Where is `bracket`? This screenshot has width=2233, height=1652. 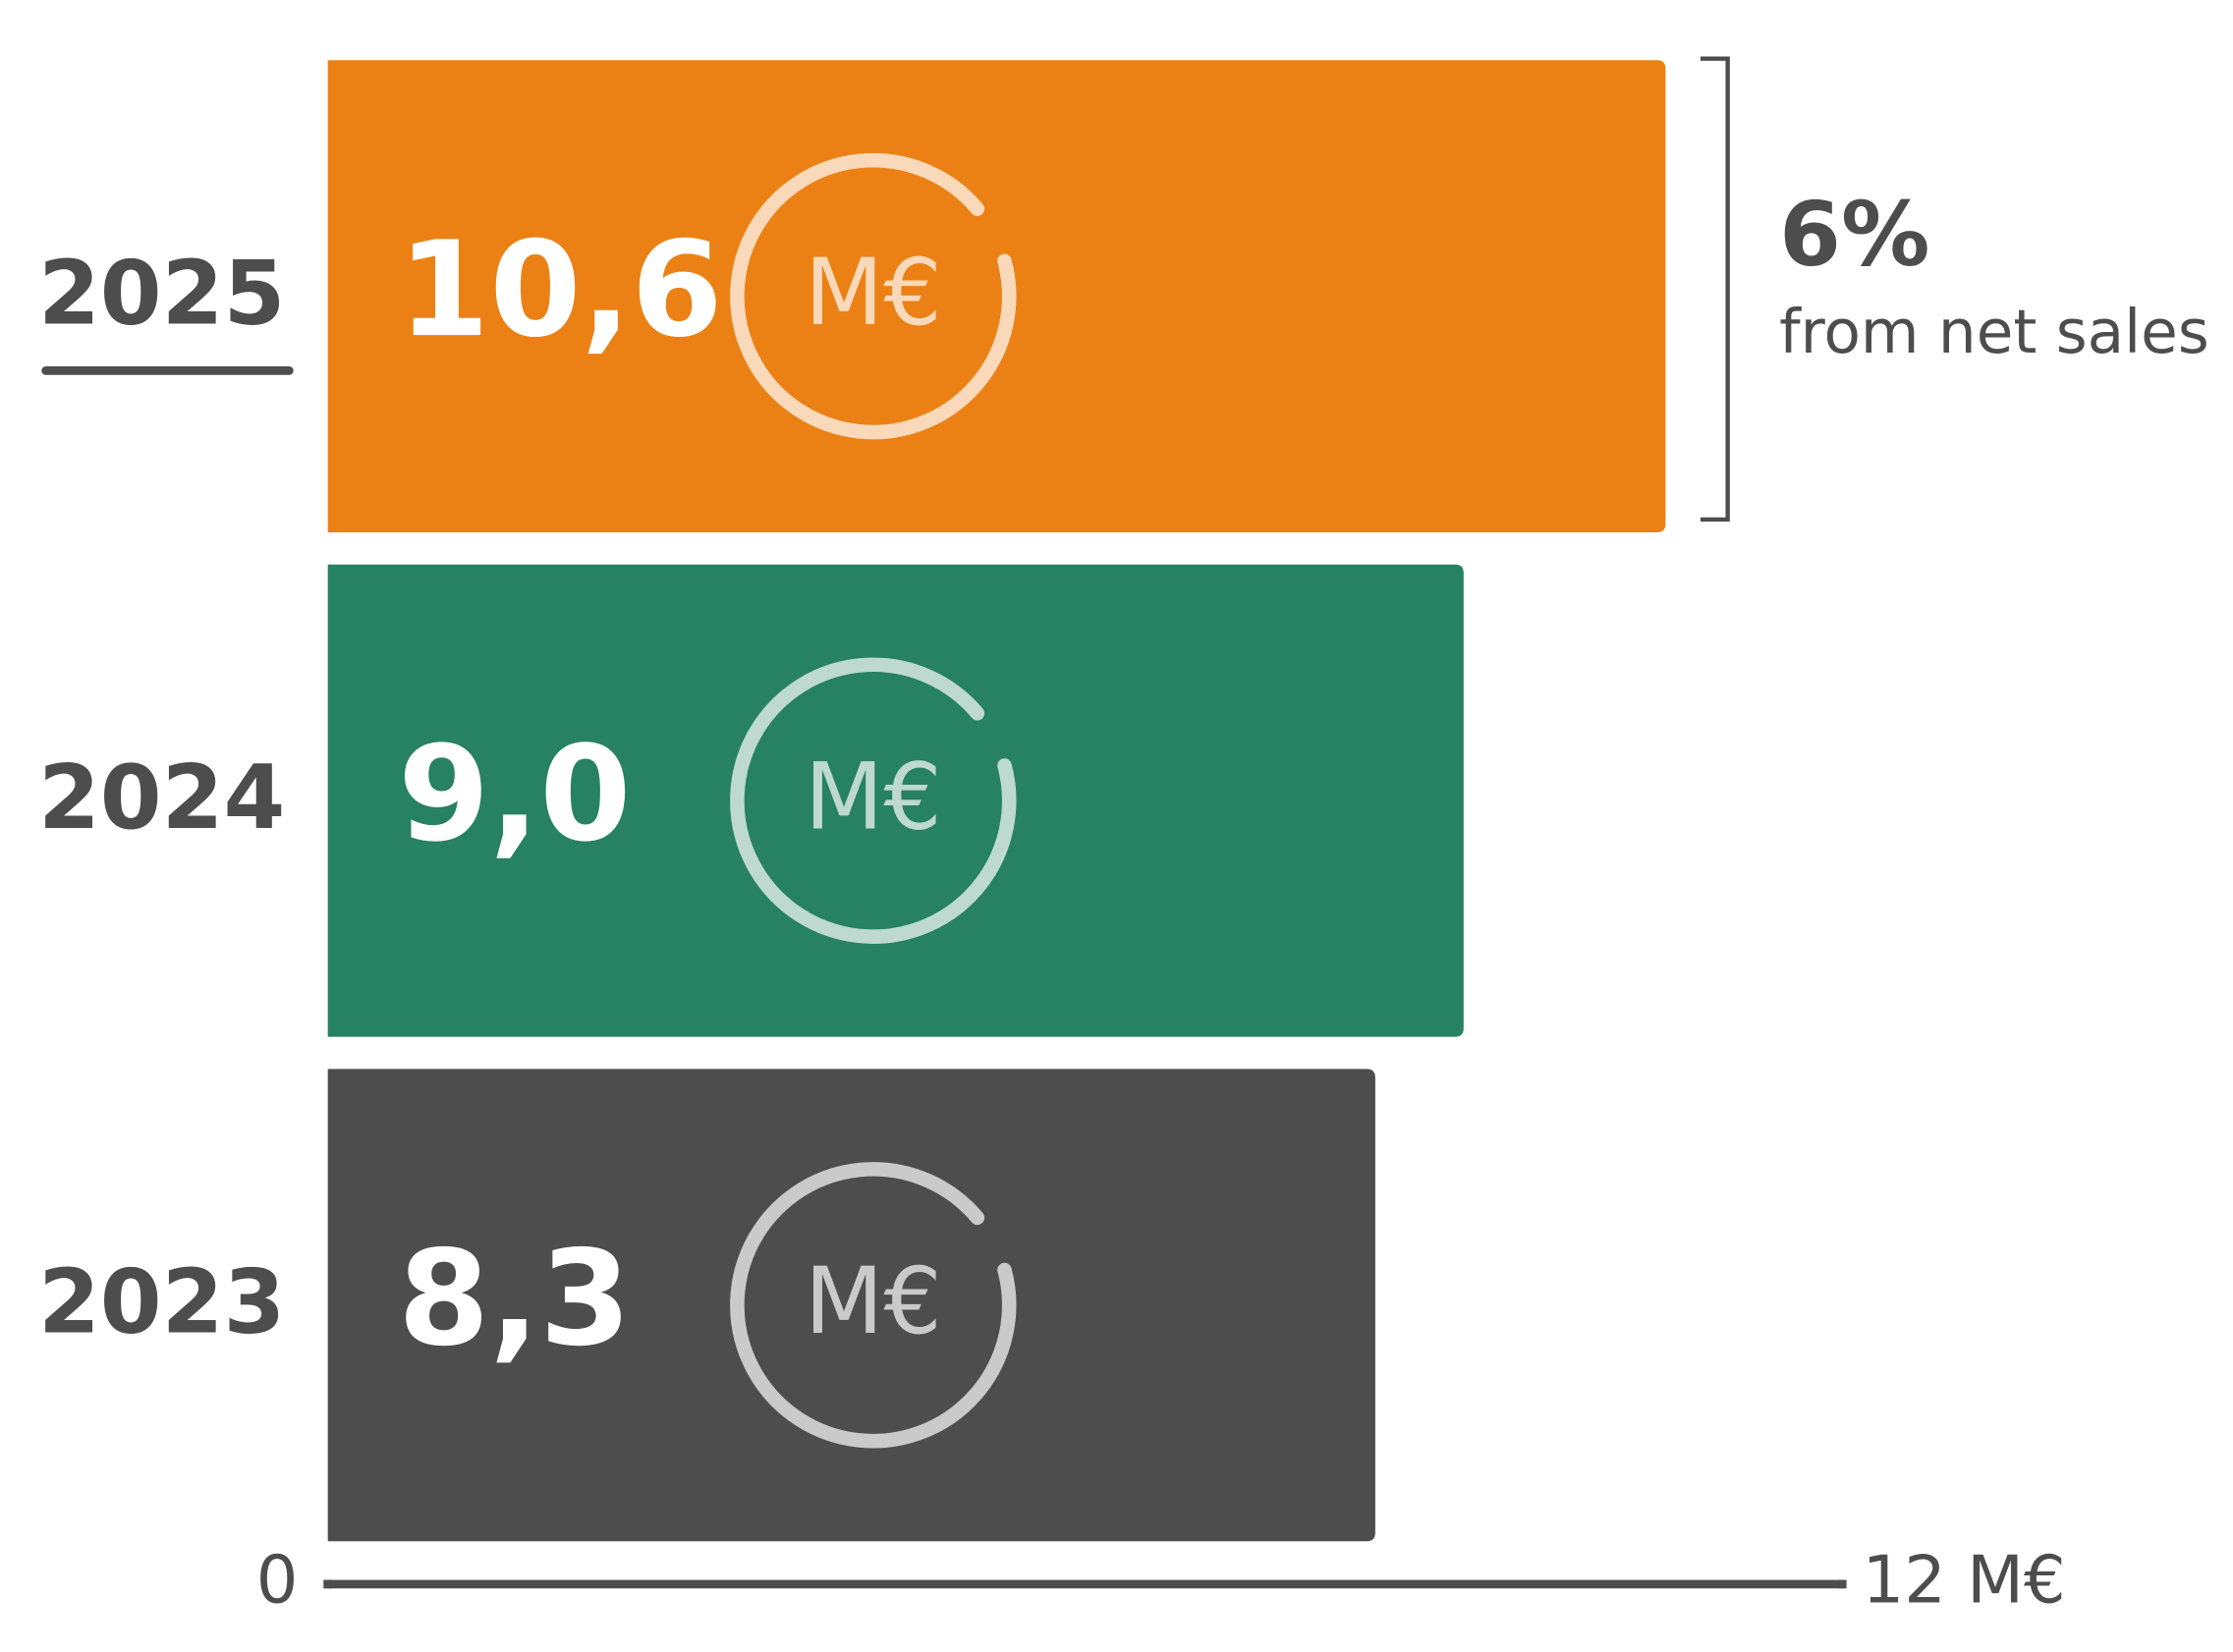
bracket is located at coordinates (1715, 289).